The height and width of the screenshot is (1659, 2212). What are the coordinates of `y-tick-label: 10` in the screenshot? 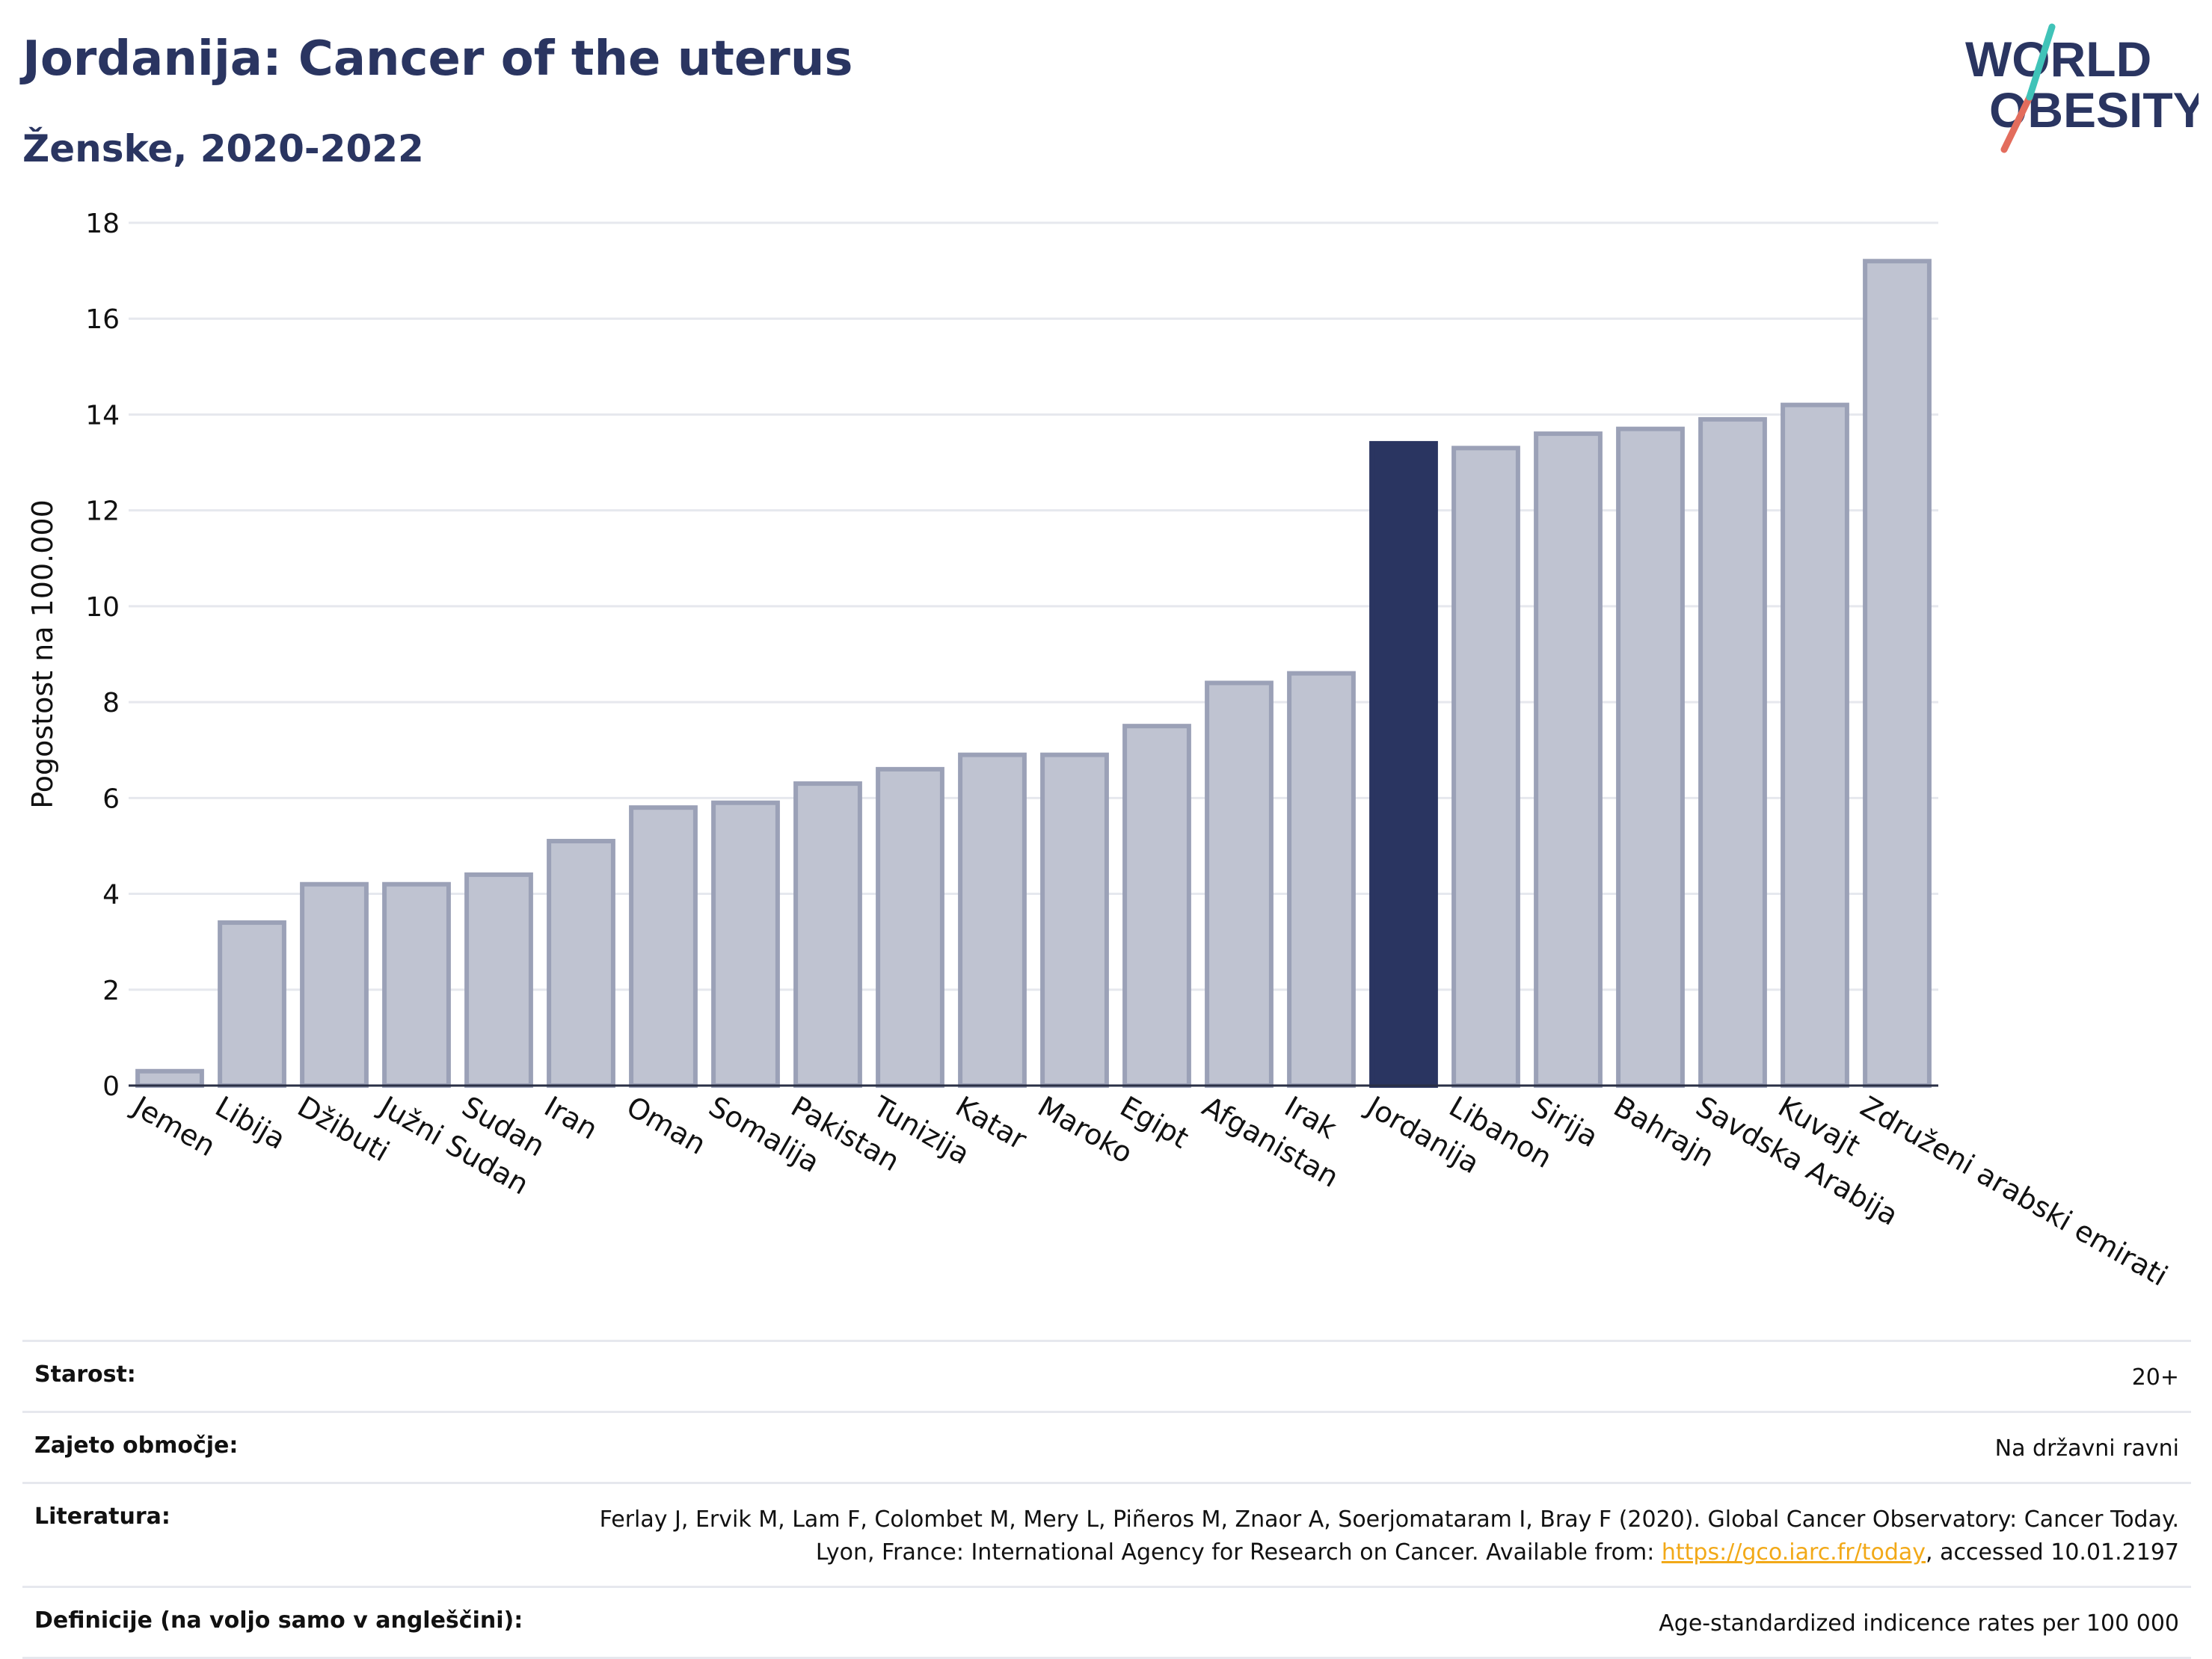 It's located at (103, 608).